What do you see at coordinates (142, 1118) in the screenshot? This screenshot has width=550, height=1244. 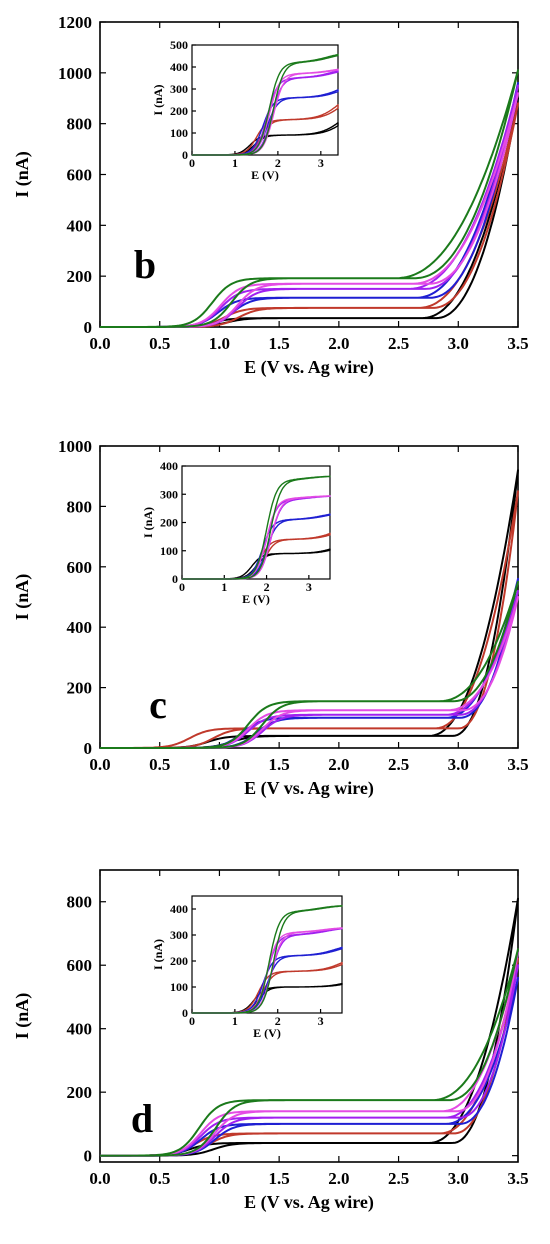 I see `panel-letter: d` at bounding box center [142, 1118].